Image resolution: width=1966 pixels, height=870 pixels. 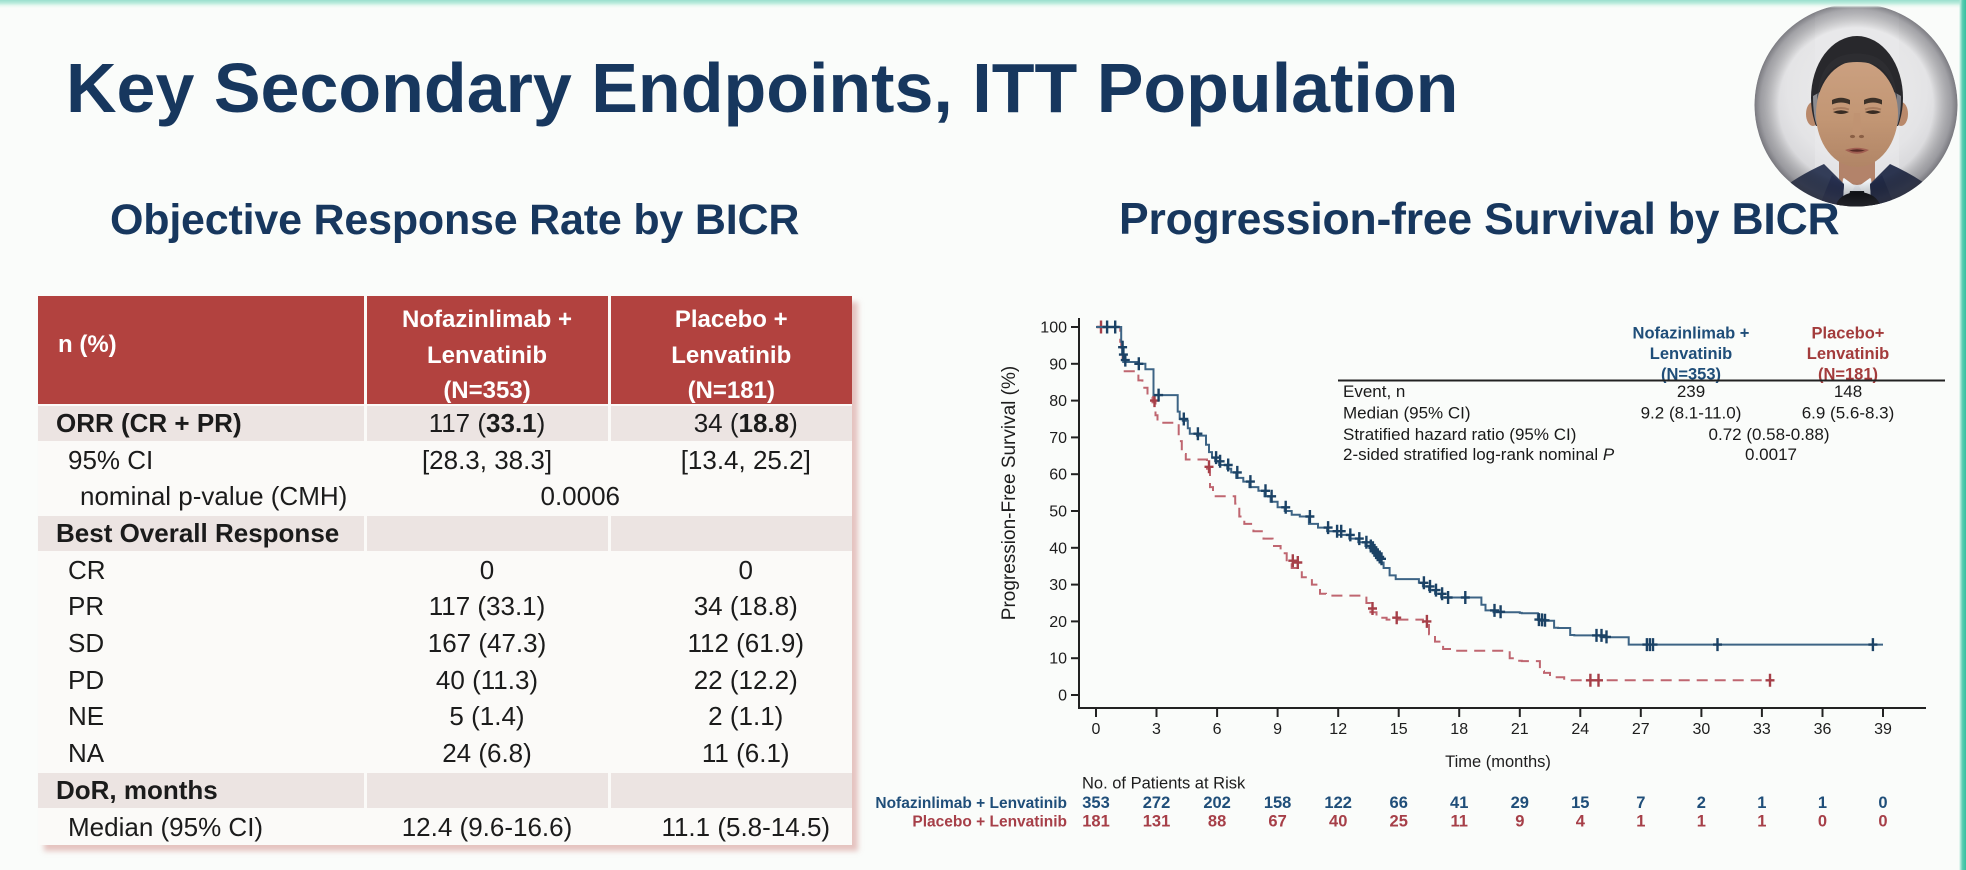 What do you see at coordinates (1058, 659) in the screenshot?
I see `svg-text: 10` at bounding box center [1058, 659].